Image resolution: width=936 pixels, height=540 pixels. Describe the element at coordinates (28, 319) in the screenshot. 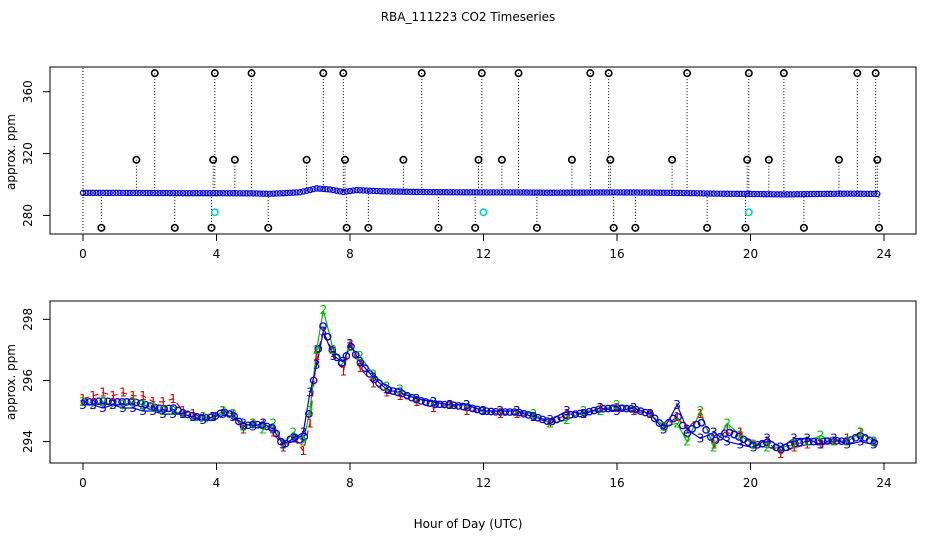

I see `bottom-y-tick-label: 298` at that location.